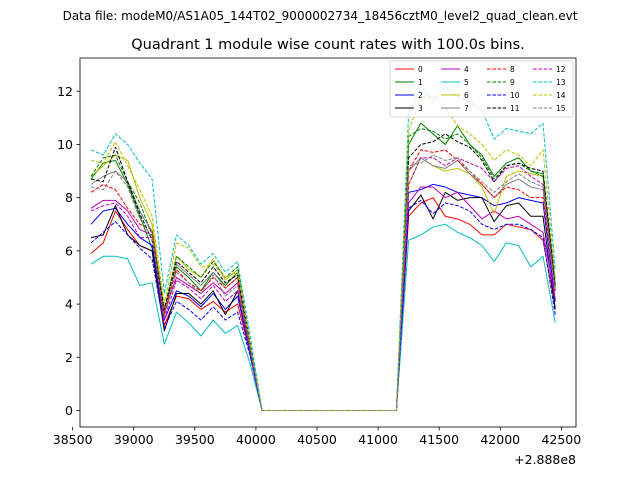 This screenshot has height=480, width=640. What do you see at coordinates (561, 82) in the screenshot?
I see `legend-label-13: 13` at bounding box center [561, 82].